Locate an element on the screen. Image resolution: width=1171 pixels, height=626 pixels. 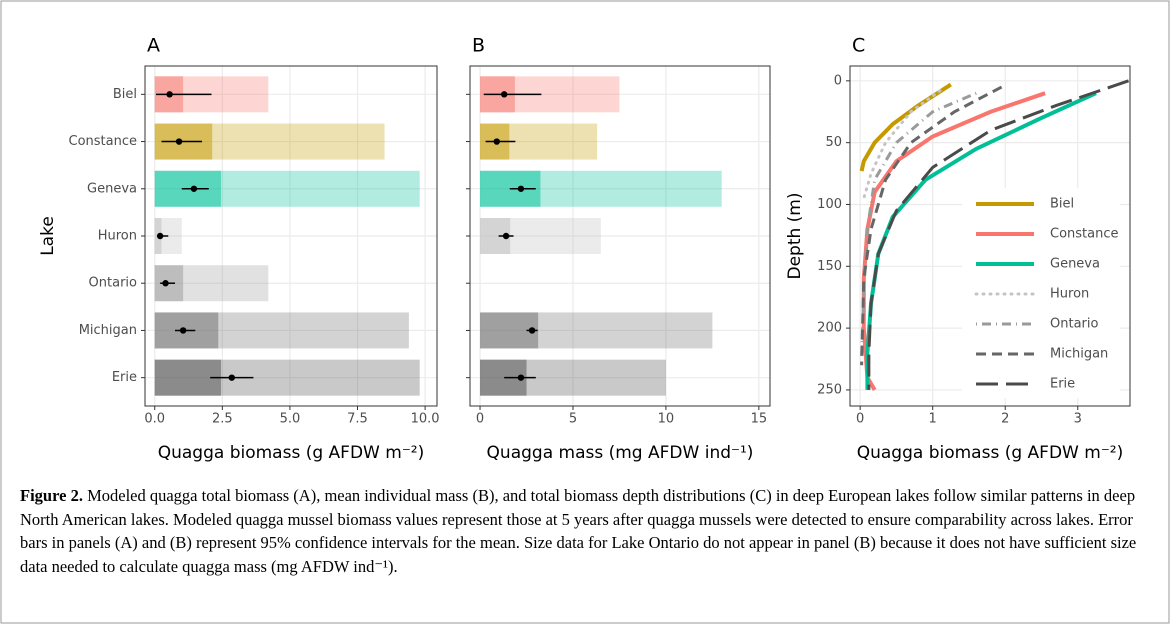
legend-box is located at coordinates (1041, 293).